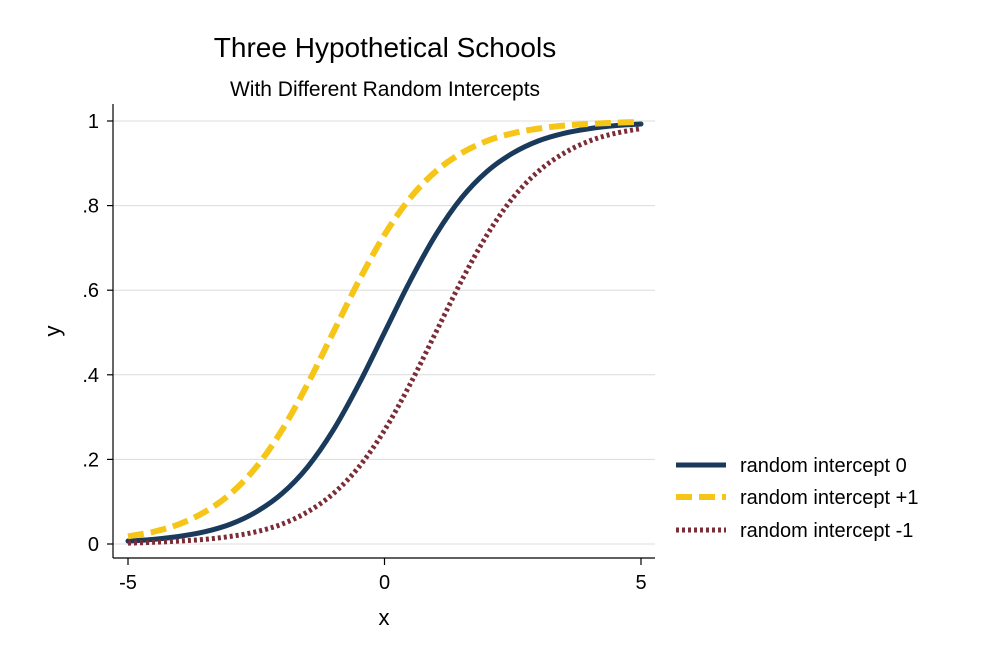  I want to click on y-tick-label: 1, so click(93, 122).